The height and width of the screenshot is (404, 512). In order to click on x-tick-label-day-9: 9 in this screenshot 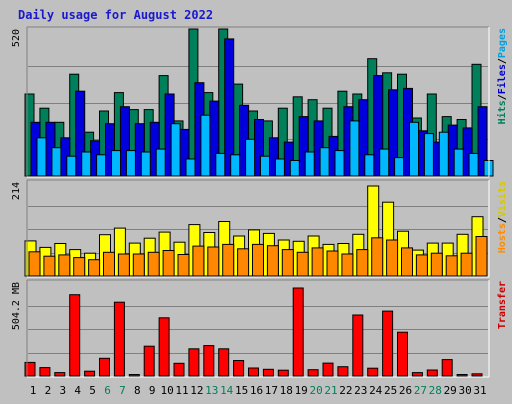, I will do `click(152, 390)`.